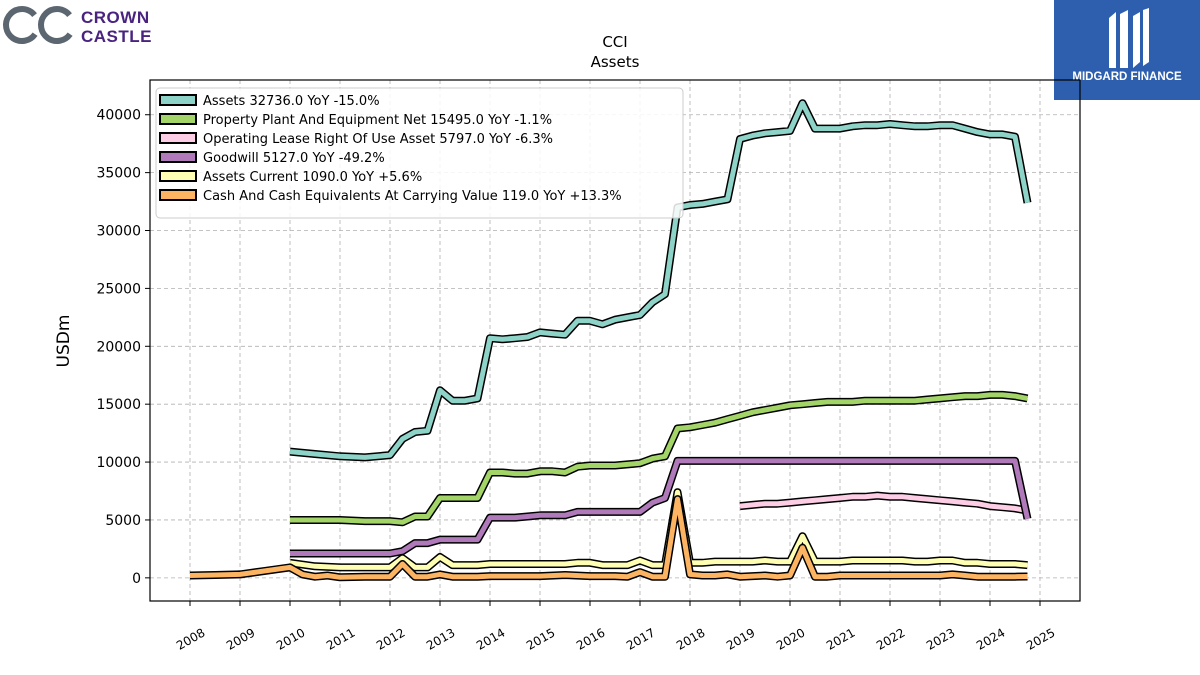 Image resolution: width=1200 pixels, height=675 pixels. What do you see at coordinates (64, 341) in the screenshot?
I see `y-axis-label: USDm` at bounding box center [64, 341].